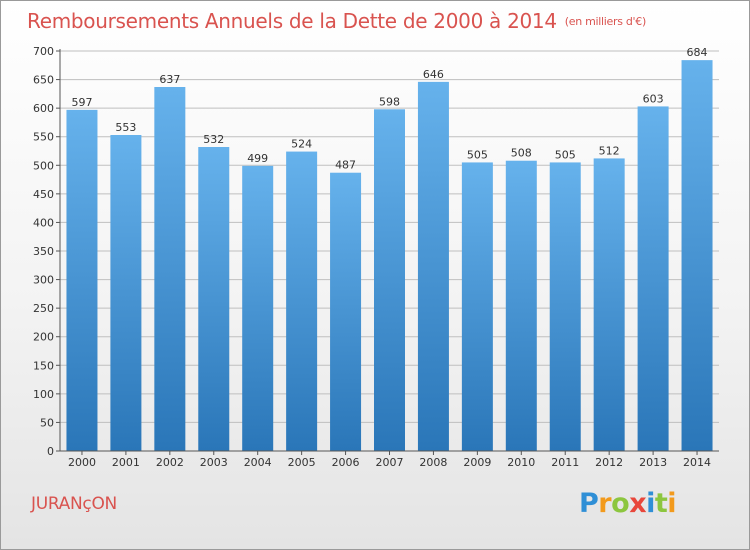 This screenshot has height=550, width=750. I want to click on logo-letter: x, so click(638, 503).